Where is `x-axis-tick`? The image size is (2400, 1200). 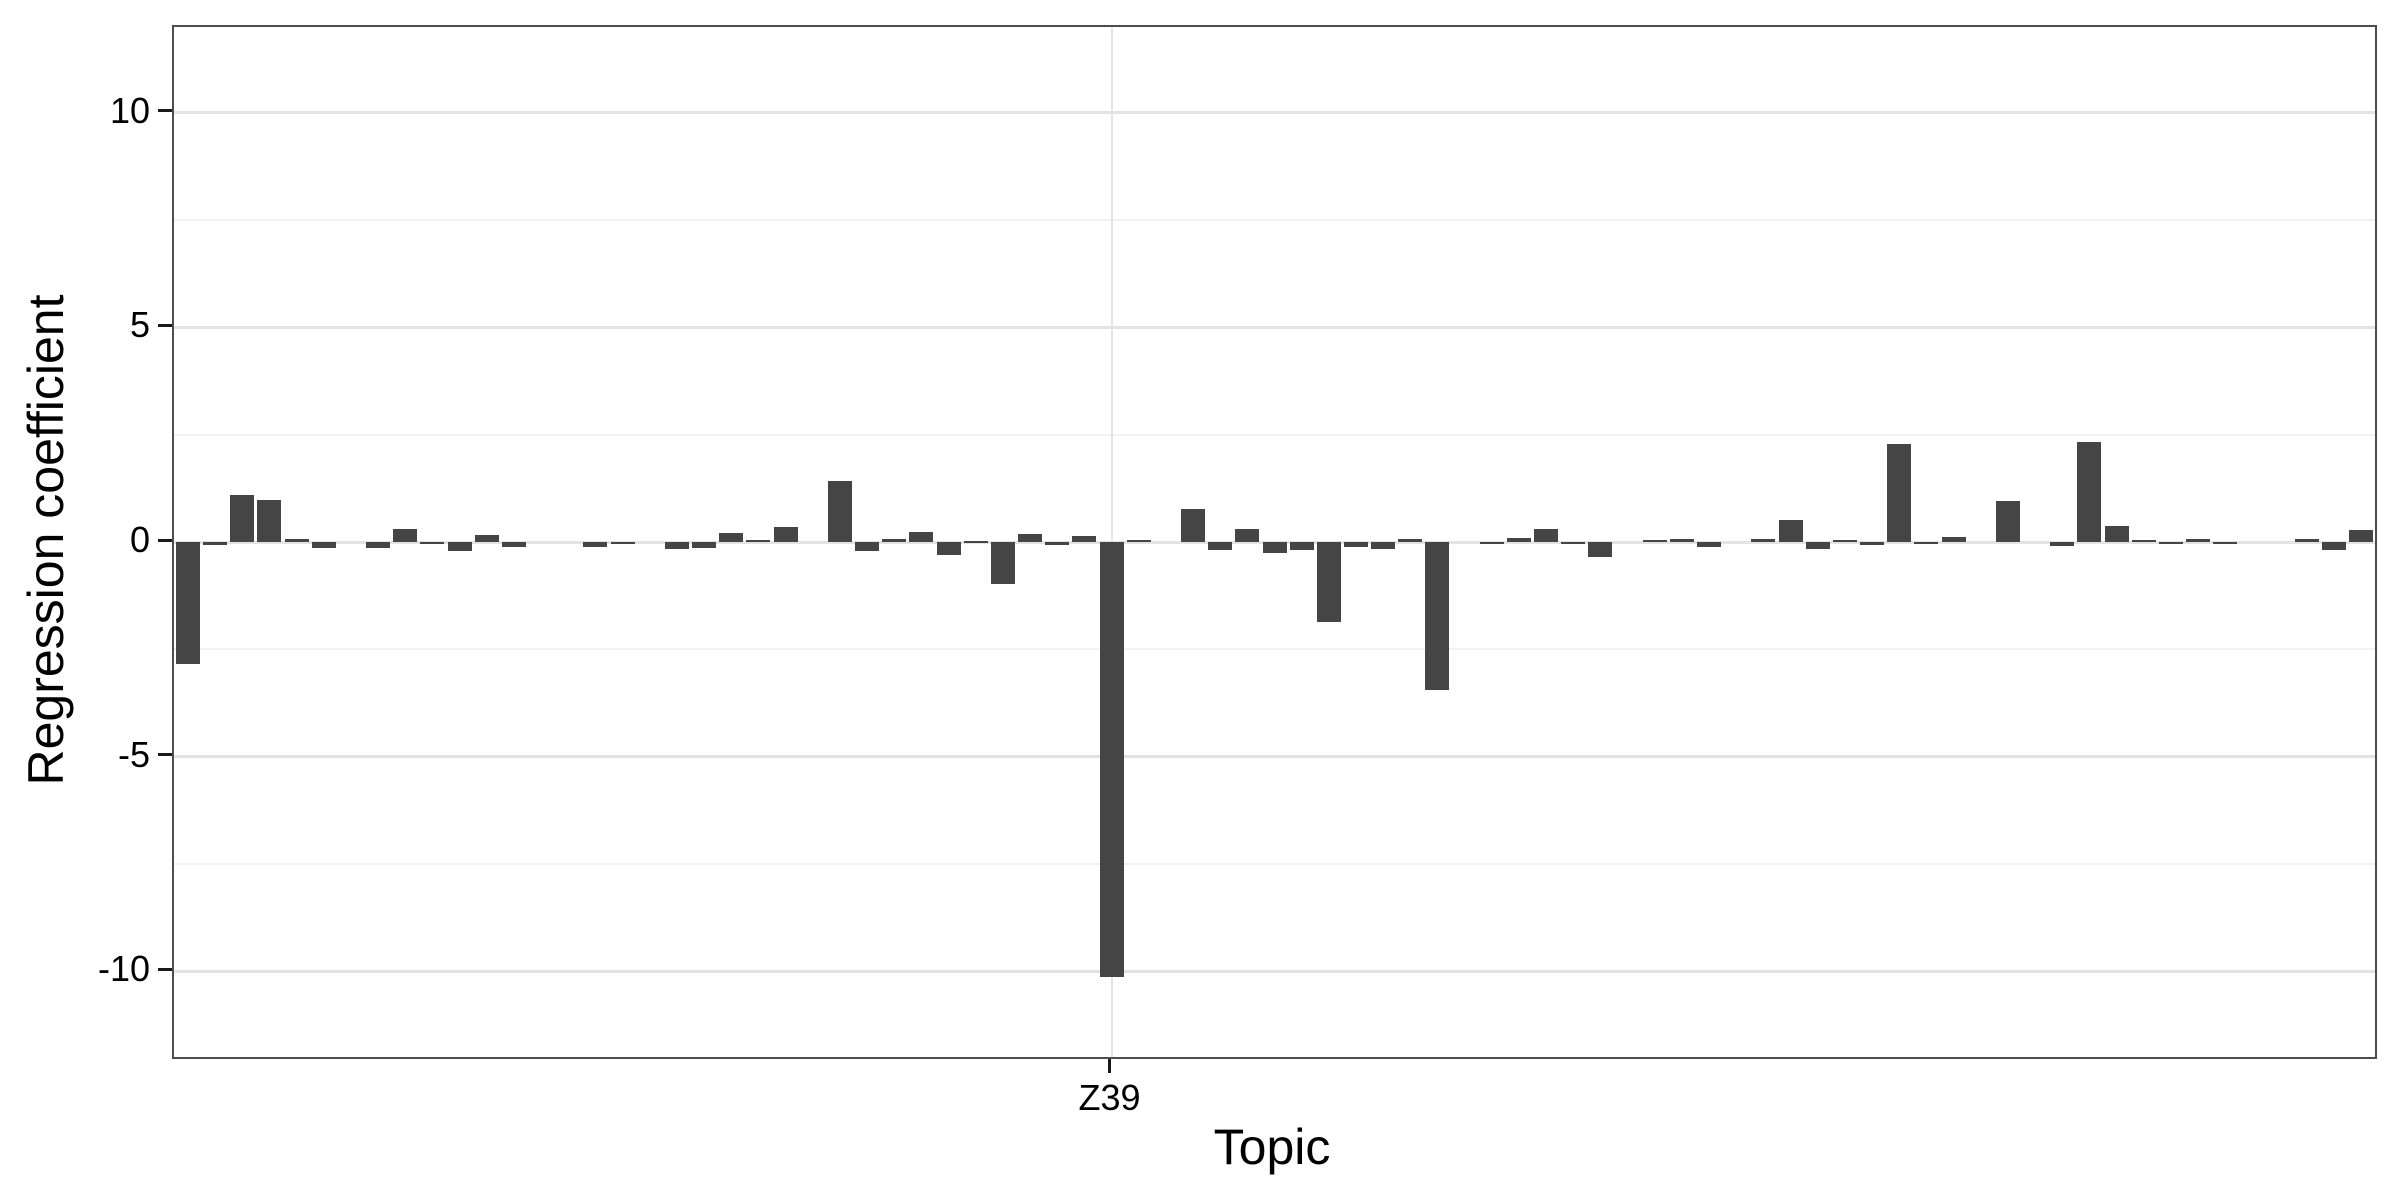 x-axis-tick is located at coordinates (1110, 1066).